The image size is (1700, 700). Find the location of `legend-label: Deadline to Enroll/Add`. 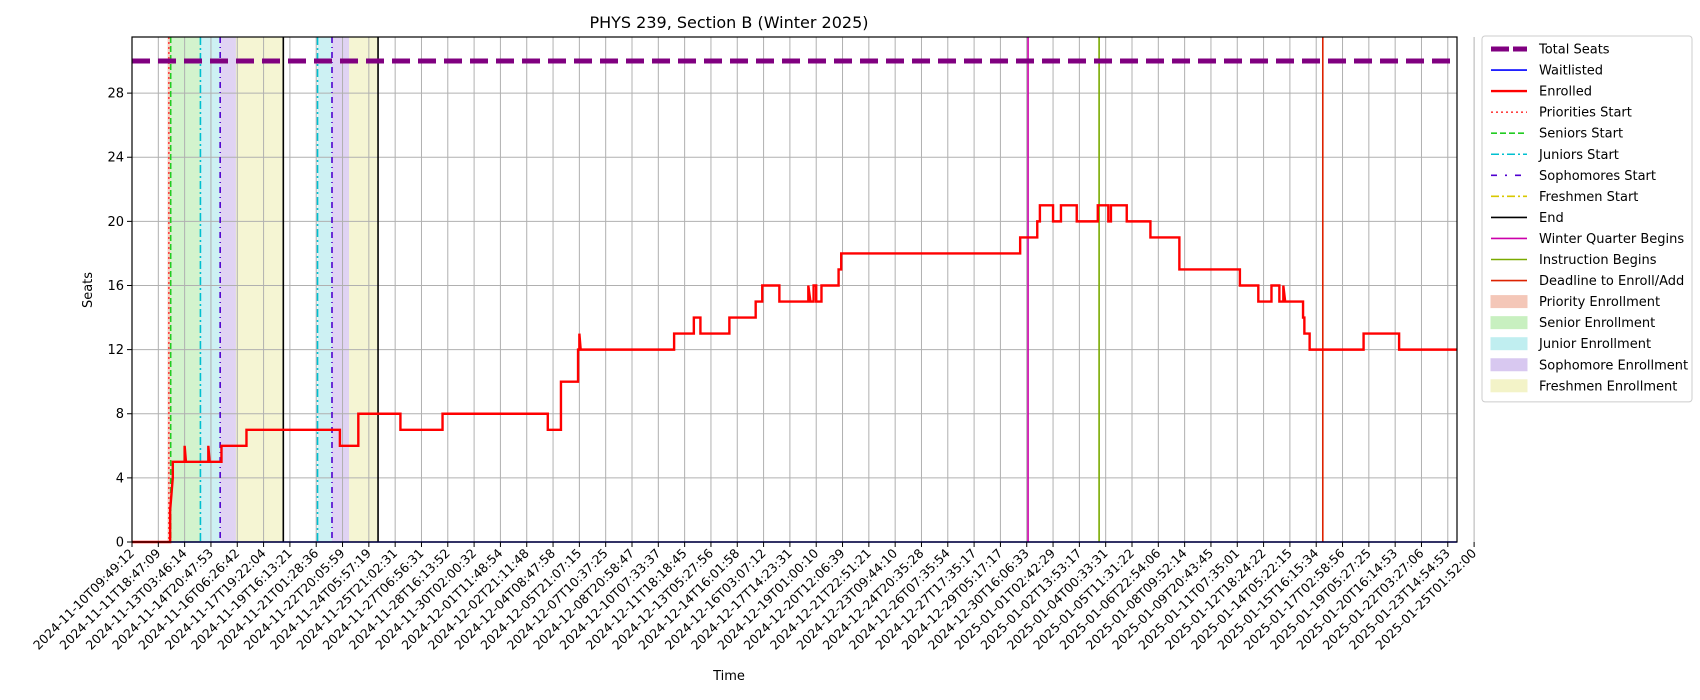

legend-label: Deadline to Enroll/Add is located at coordinates (1611, 281).